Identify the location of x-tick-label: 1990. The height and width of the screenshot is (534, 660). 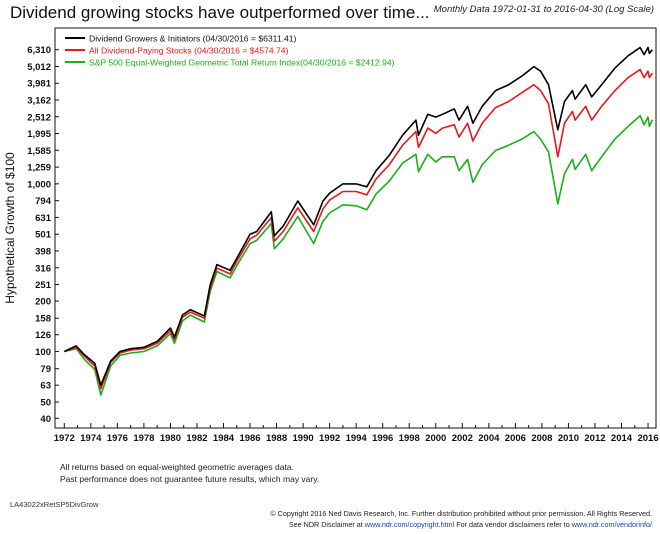
(303, 438).